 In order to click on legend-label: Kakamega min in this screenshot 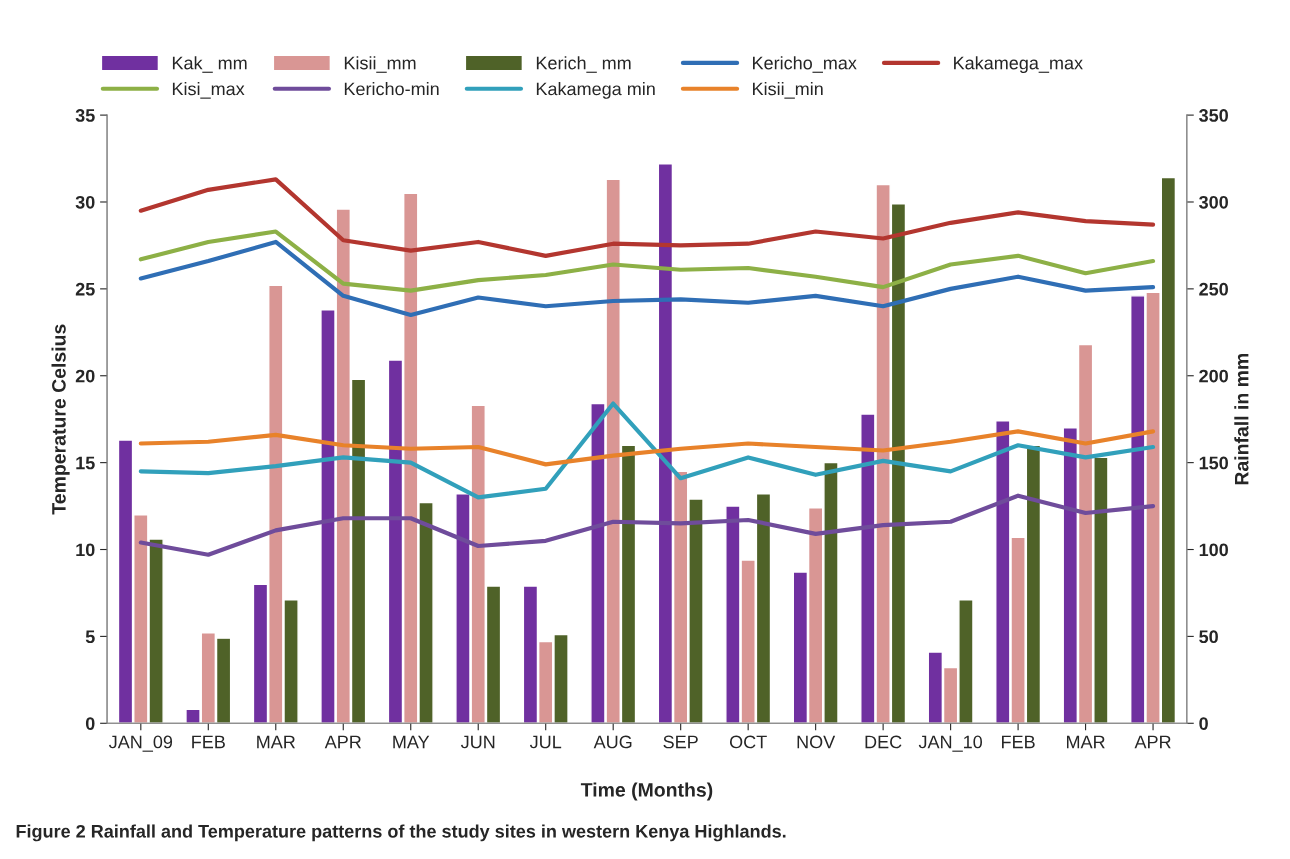, I will do `click(595, 90)`.